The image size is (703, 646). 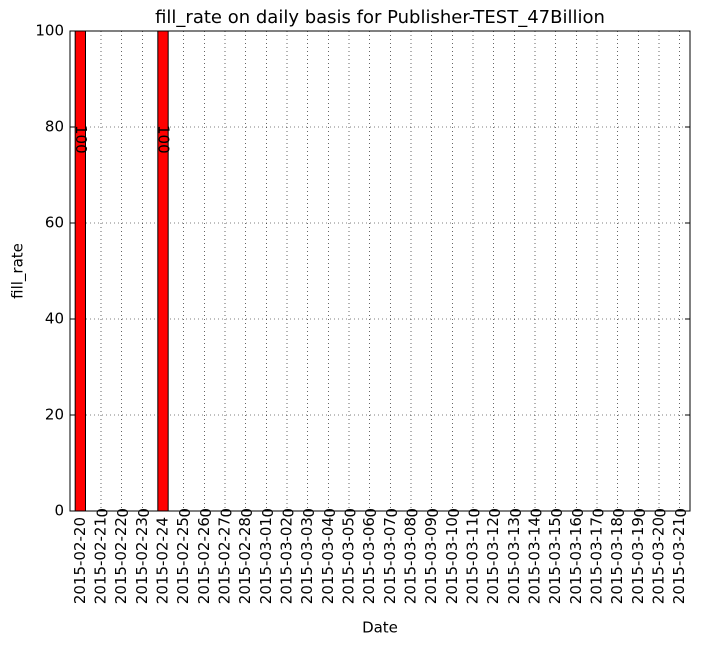 What do you see at coordinates (59, 511) in the screenshot?
I see `y-tick-label: 0` at bounding box center [59, 511].